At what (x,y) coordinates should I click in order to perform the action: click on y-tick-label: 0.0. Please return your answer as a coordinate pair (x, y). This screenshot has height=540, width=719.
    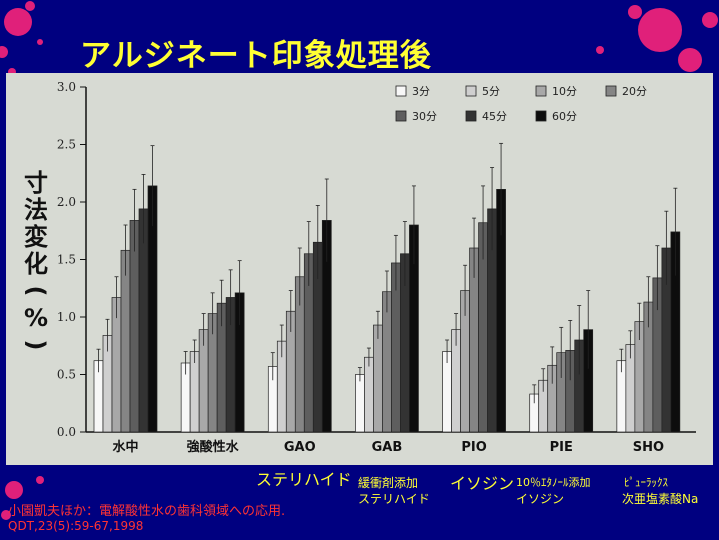
    Looking at the image, I should click on (66, 432).